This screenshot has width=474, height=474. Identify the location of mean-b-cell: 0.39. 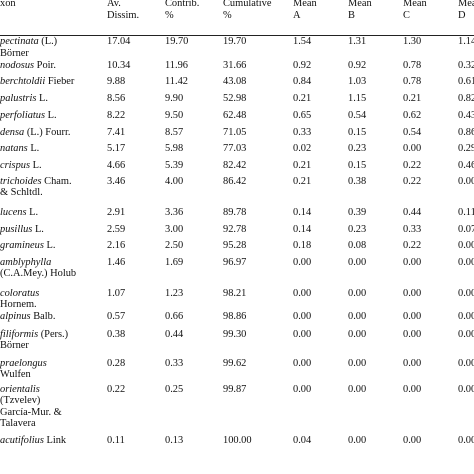
(357, 212).